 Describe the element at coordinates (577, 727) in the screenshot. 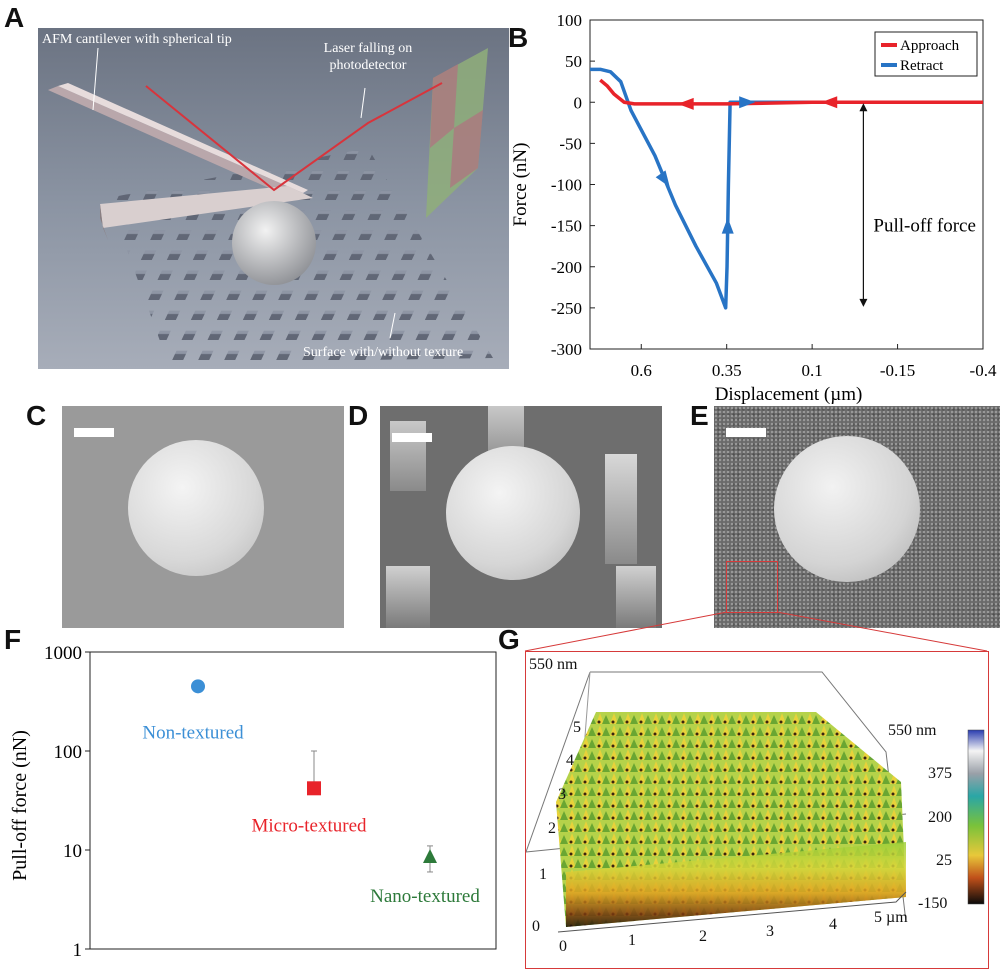

I see `y-tick: 5` at that location.